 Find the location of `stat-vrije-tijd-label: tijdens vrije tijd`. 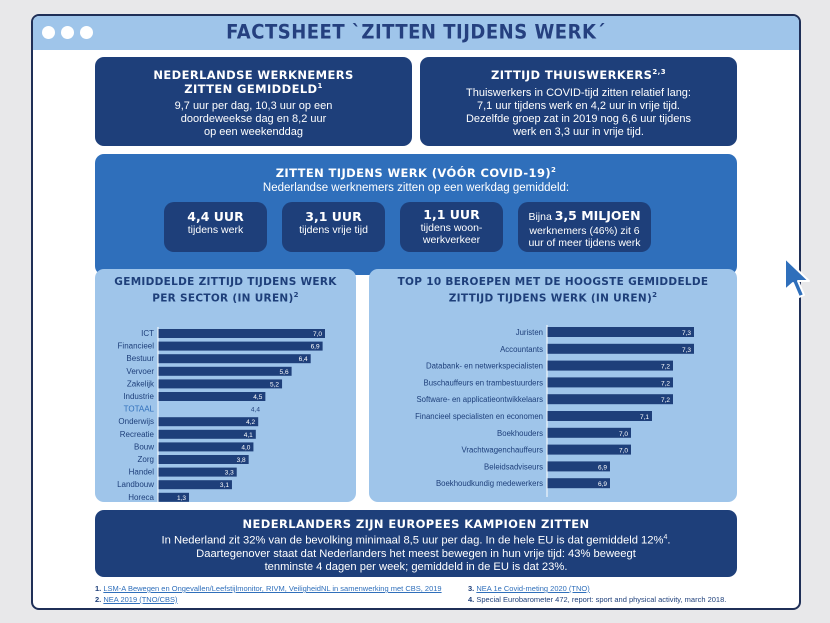

stat-vrije-tijd-label: tijdens vrije tijd is located at coordinates (333, 230).